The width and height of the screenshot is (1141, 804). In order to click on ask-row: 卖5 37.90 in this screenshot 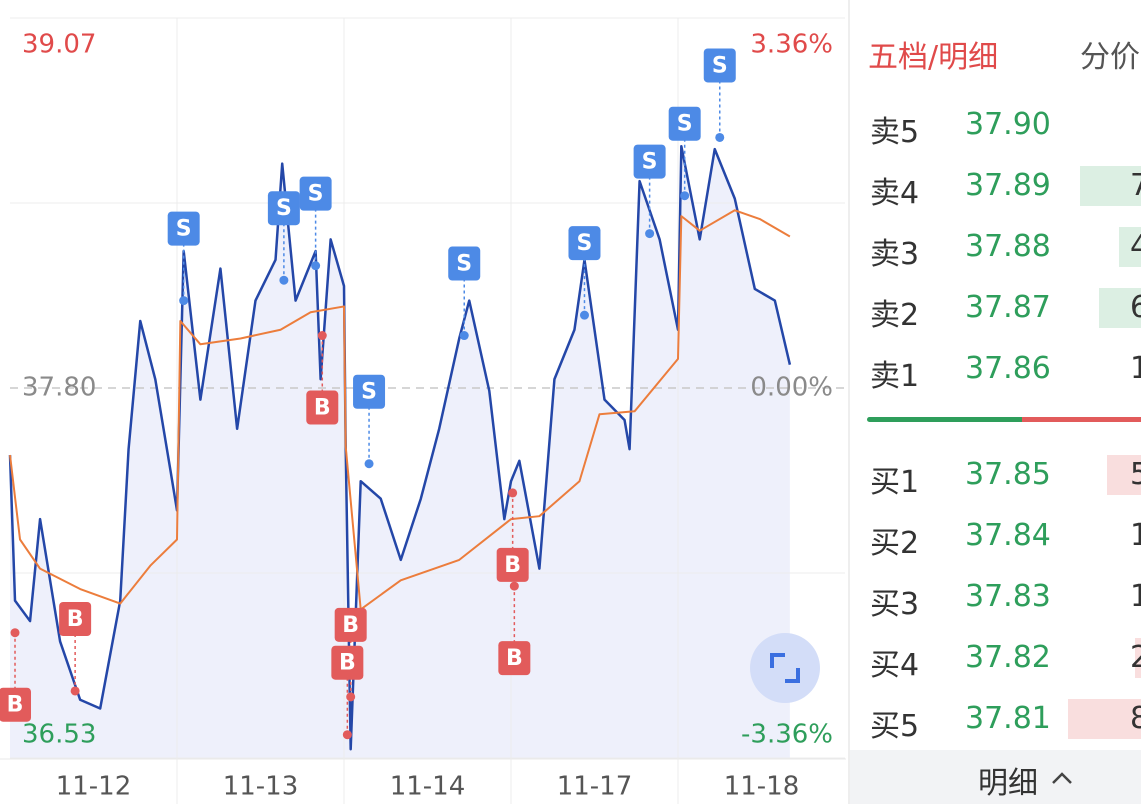, I will do `click(995, 126)`.